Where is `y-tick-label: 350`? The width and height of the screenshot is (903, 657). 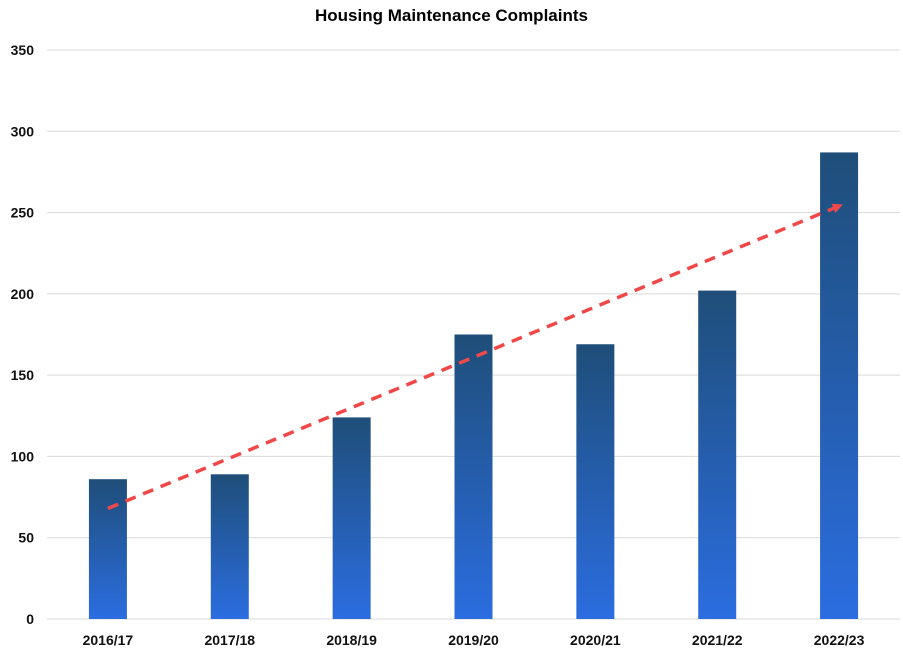
y-tick-label: 350 is located at coordinates (23, 50).